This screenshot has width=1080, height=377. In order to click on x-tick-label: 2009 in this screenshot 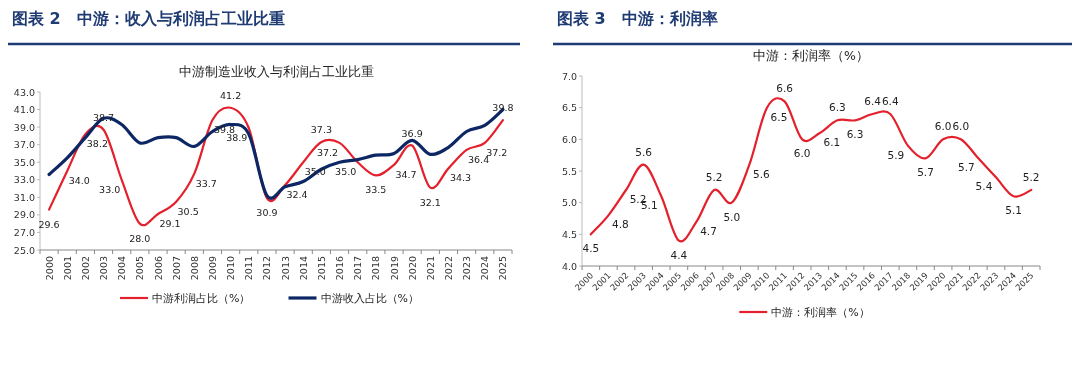, I will do `click(212, 268)`.